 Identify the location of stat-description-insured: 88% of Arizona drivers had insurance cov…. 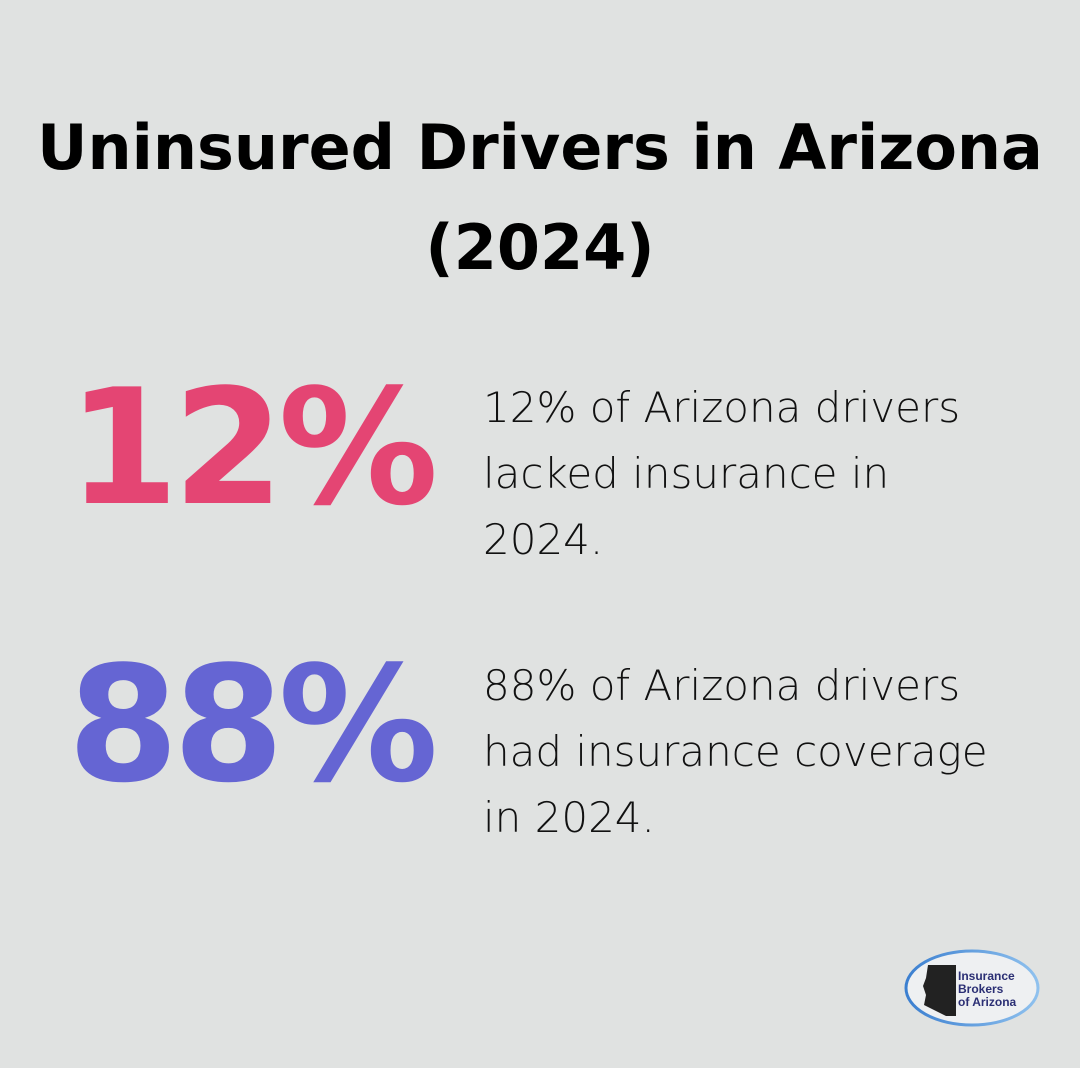
(735, 751).